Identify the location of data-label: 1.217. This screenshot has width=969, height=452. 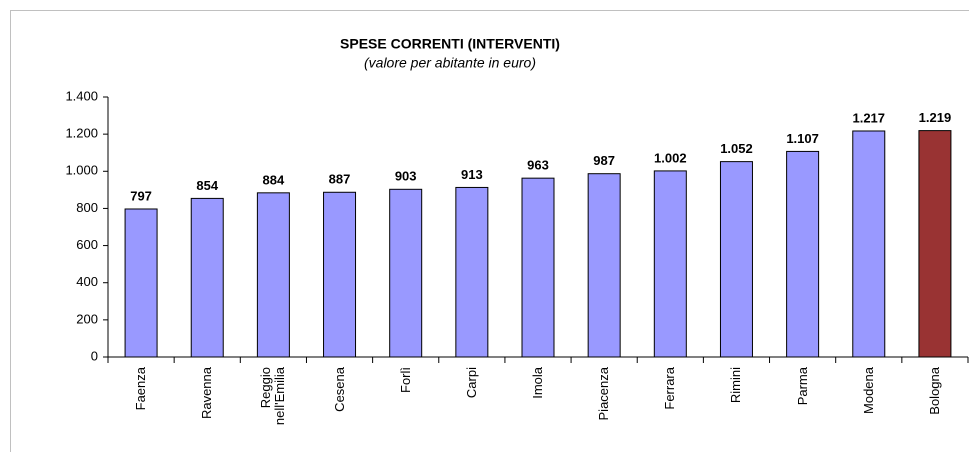
(868, 117).